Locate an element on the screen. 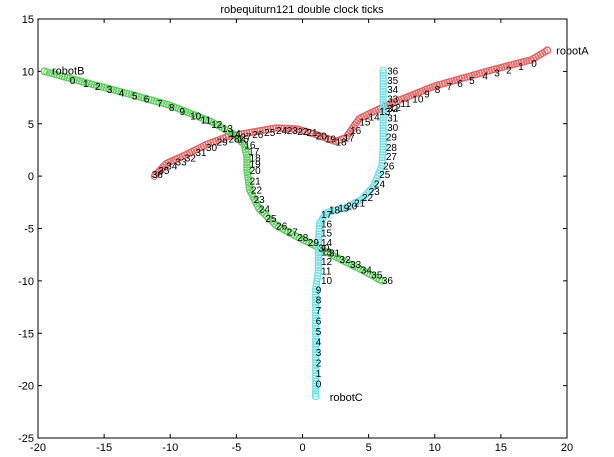 The width and height of the screenshot is (614, 457). tick-count-label: 35 is located at coordinates (393, 81).